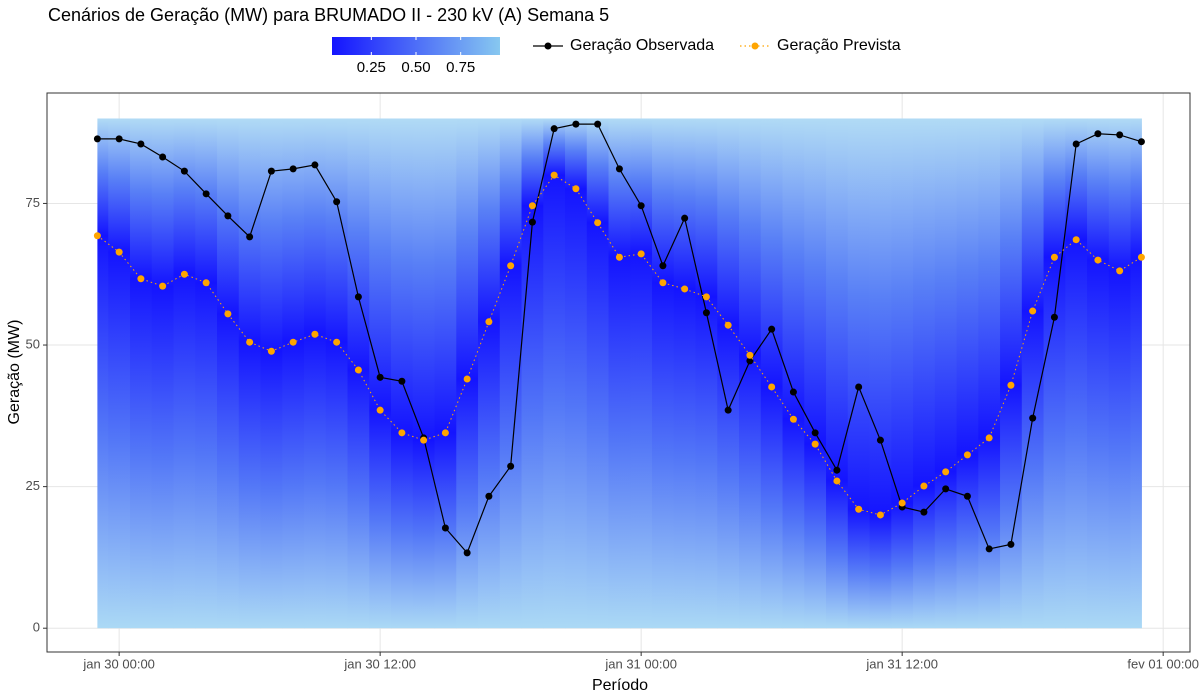 Image resolution: width=1200 pixels, height=700 pixels. Describe the element at coordinates (33, 485) in the screenshot. I see `y-tick-label: 25` at that location.